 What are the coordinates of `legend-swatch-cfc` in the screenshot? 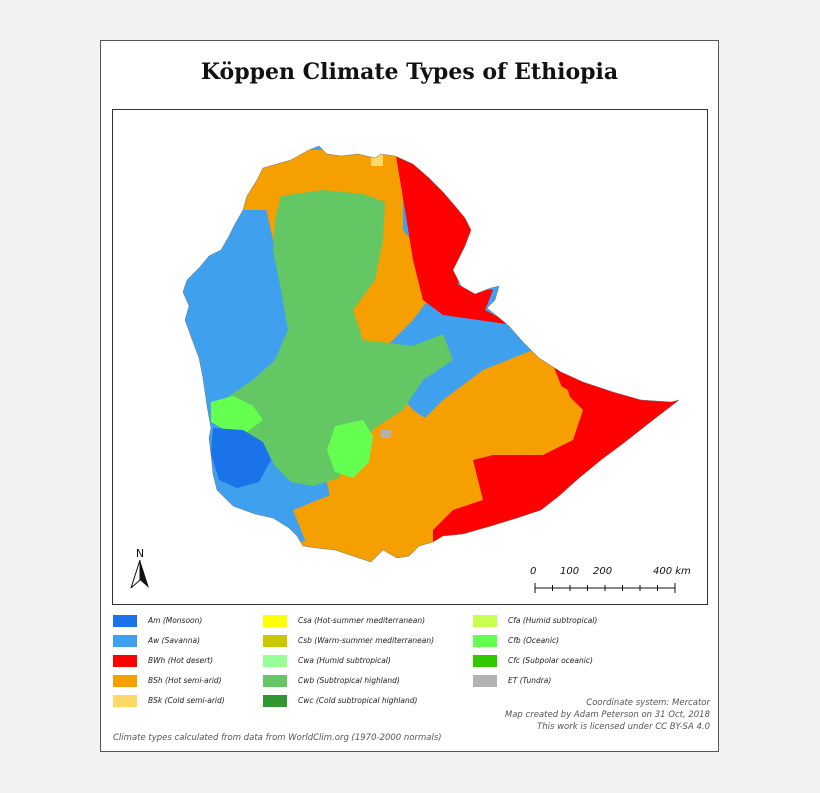 It's located at (485, 661).